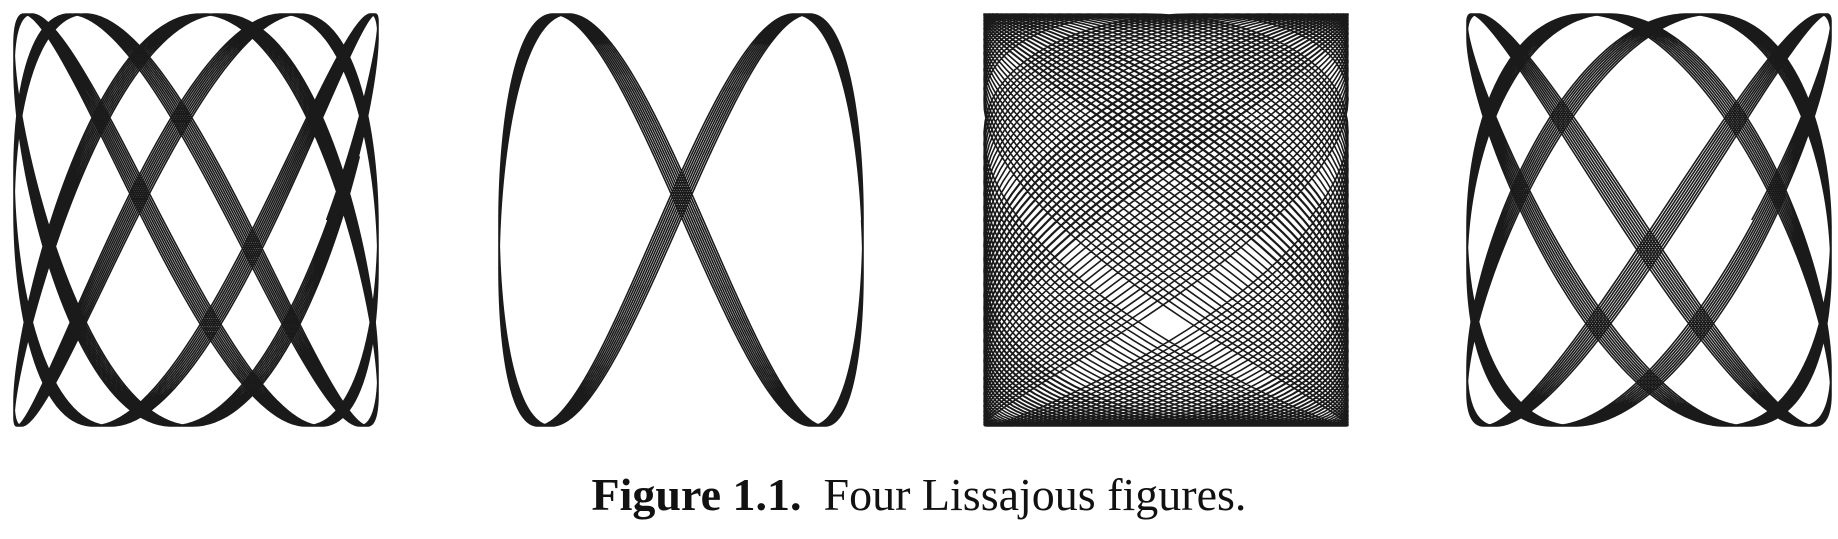 The width and height of the screenshot is (1838, 539). What do you see at coordinates (1035, 494) in the screenshot?
I see `figure-caption-text: Four Lissajous figures.` at bounding box center [1035, 494].